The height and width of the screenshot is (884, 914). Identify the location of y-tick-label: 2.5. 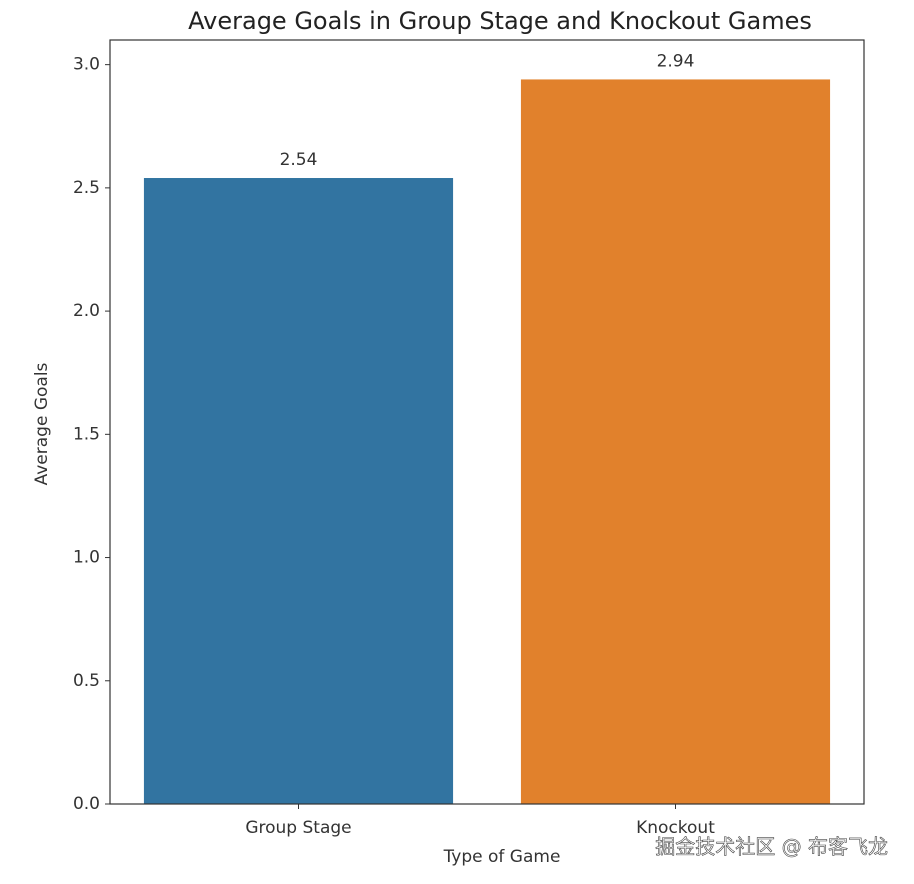
(86, 188).